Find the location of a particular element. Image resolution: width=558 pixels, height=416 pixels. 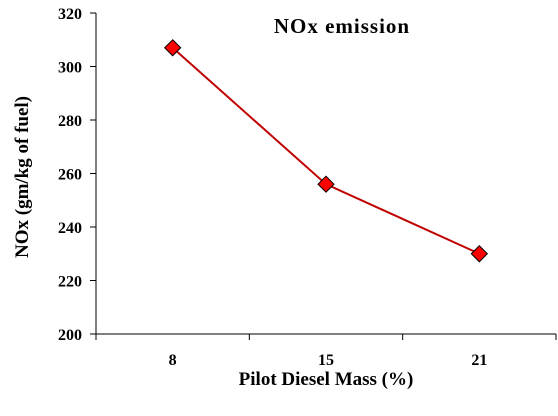

y-tick-label: 320 is located at coordinates (70, 14).